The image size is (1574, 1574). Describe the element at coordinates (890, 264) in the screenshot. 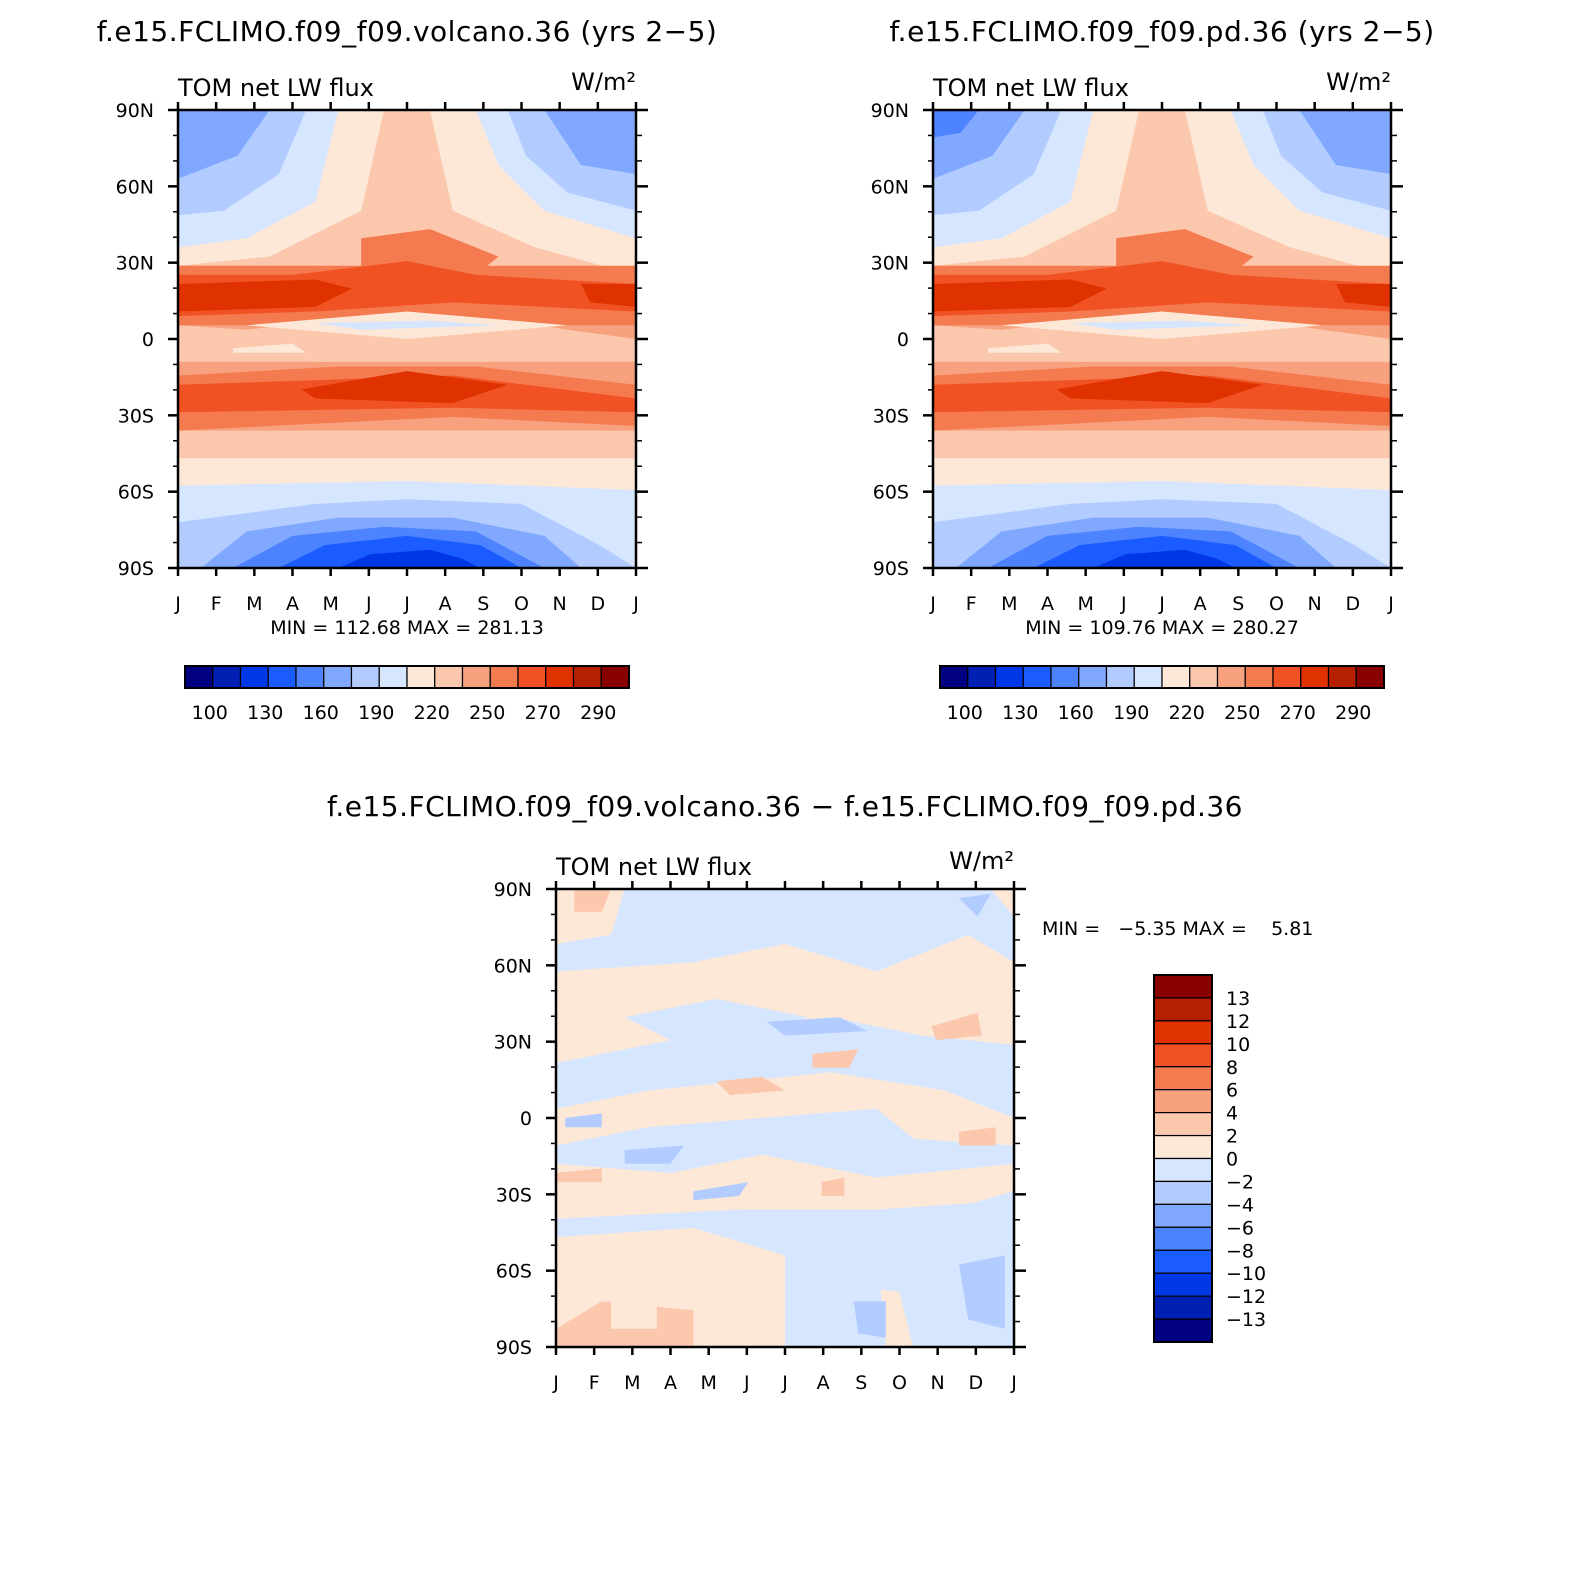

I see `y-tick-label: 30N` at that location.